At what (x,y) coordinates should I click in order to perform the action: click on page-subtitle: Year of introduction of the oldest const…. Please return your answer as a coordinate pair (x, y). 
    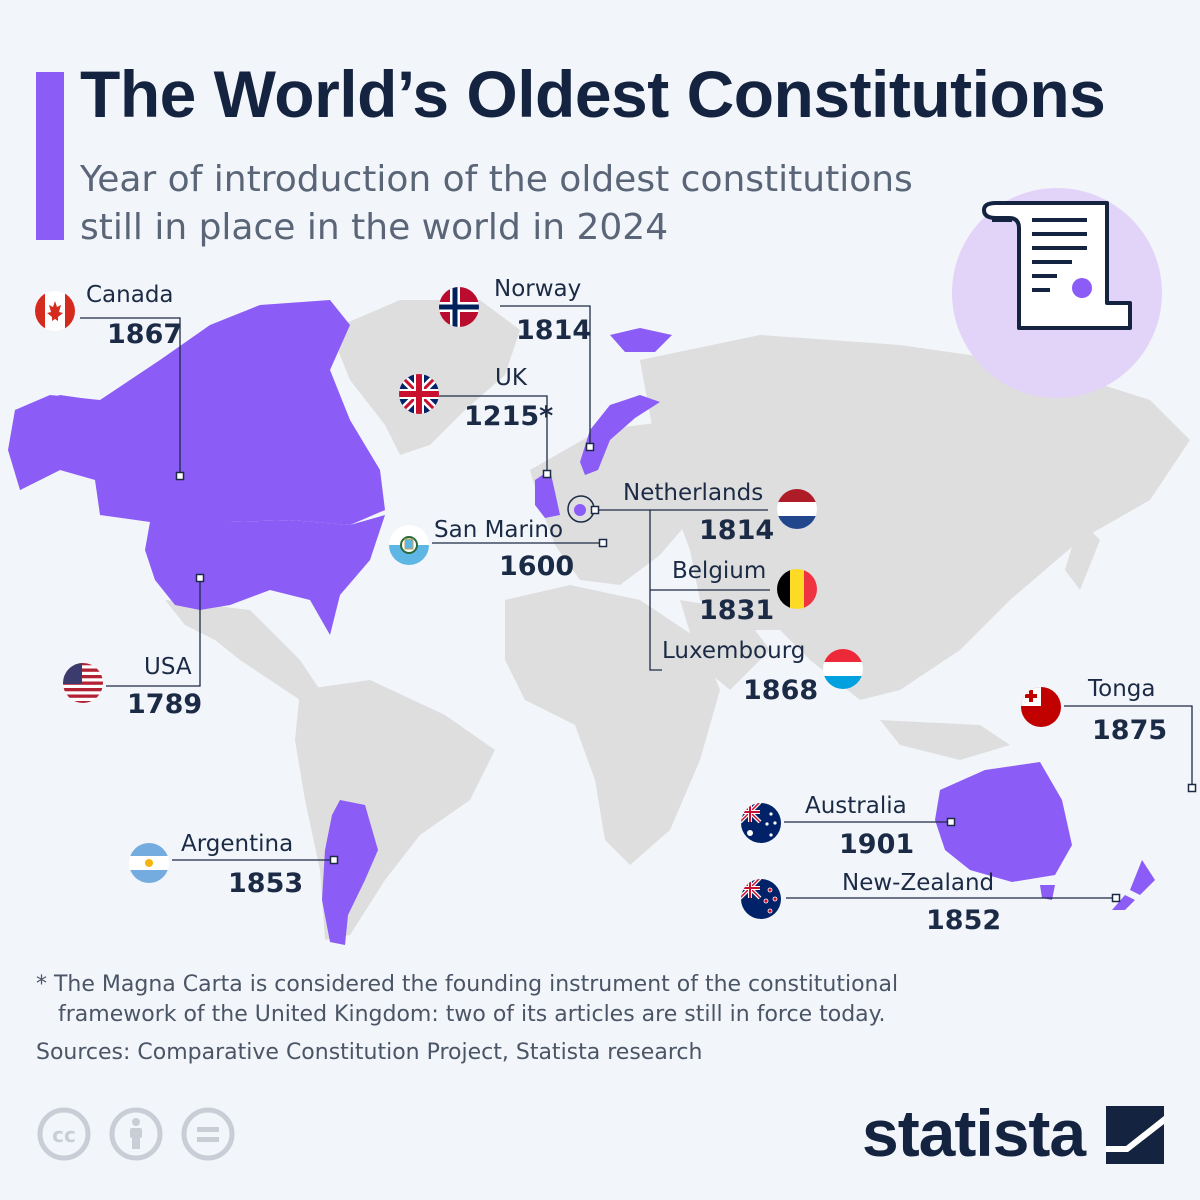
    Looking at the image, I should click on (496, 203).